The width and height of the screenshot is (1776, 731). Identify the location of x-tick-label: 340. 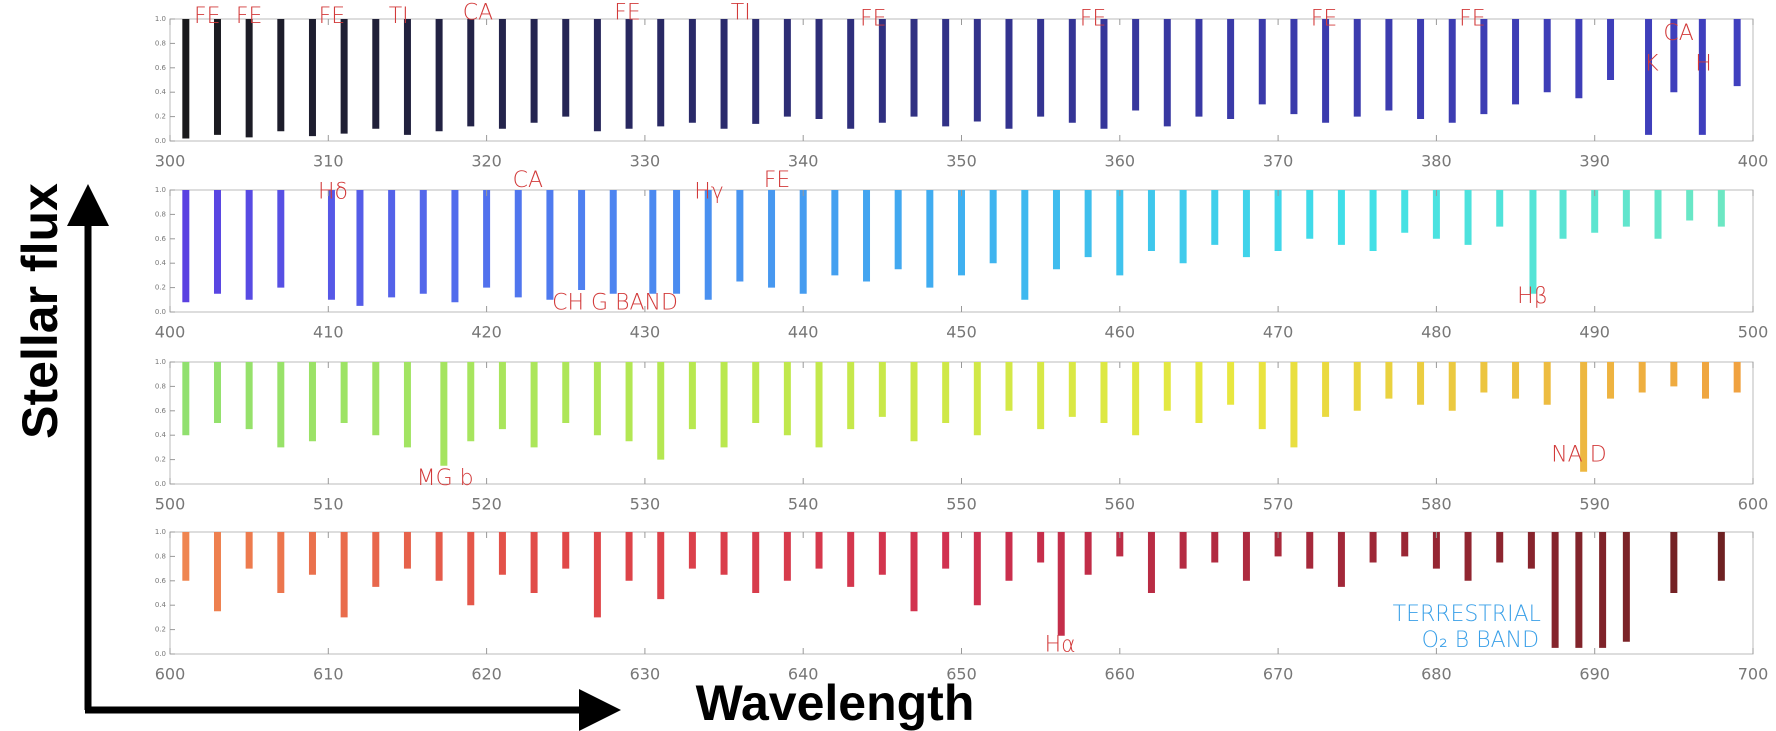
(803, 161).